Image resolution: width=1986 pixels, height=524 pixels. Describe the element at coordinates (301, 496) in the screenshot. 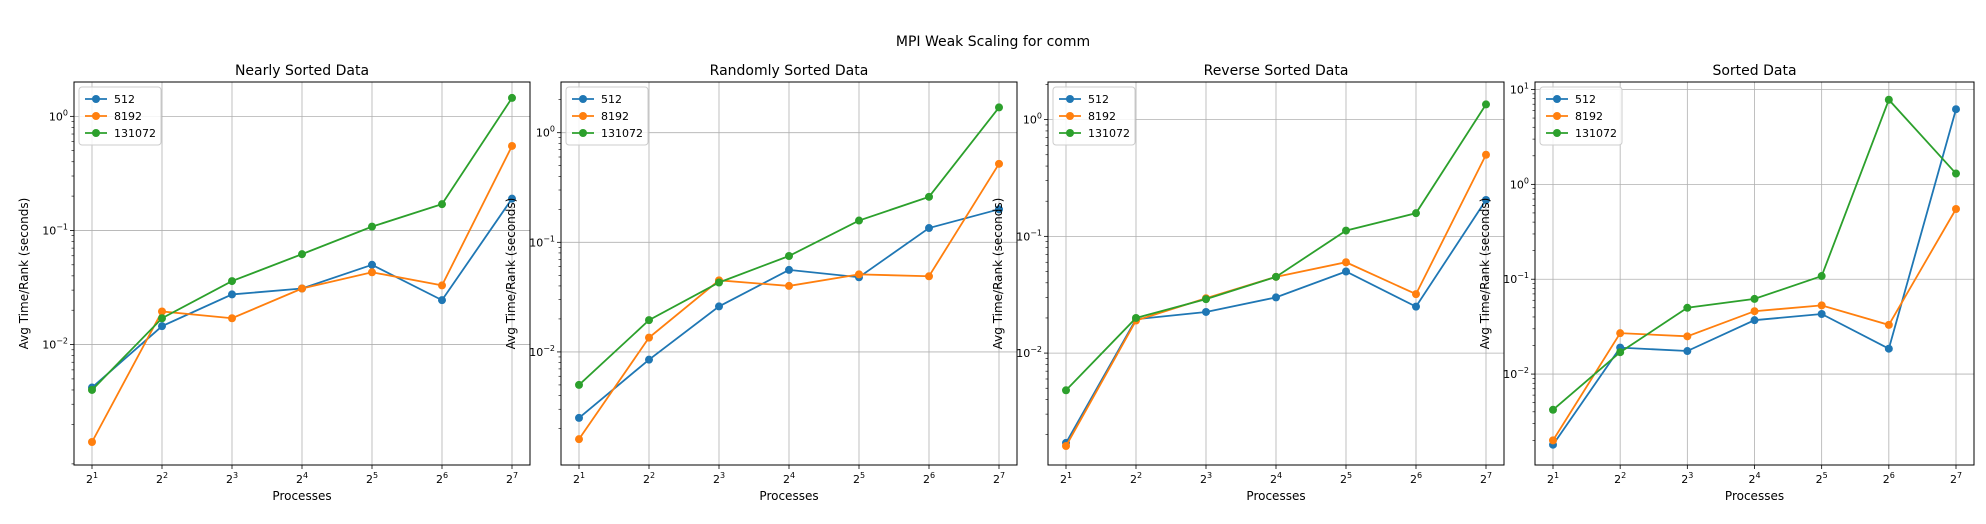

I see `x-axis-label: Processes` at that location.